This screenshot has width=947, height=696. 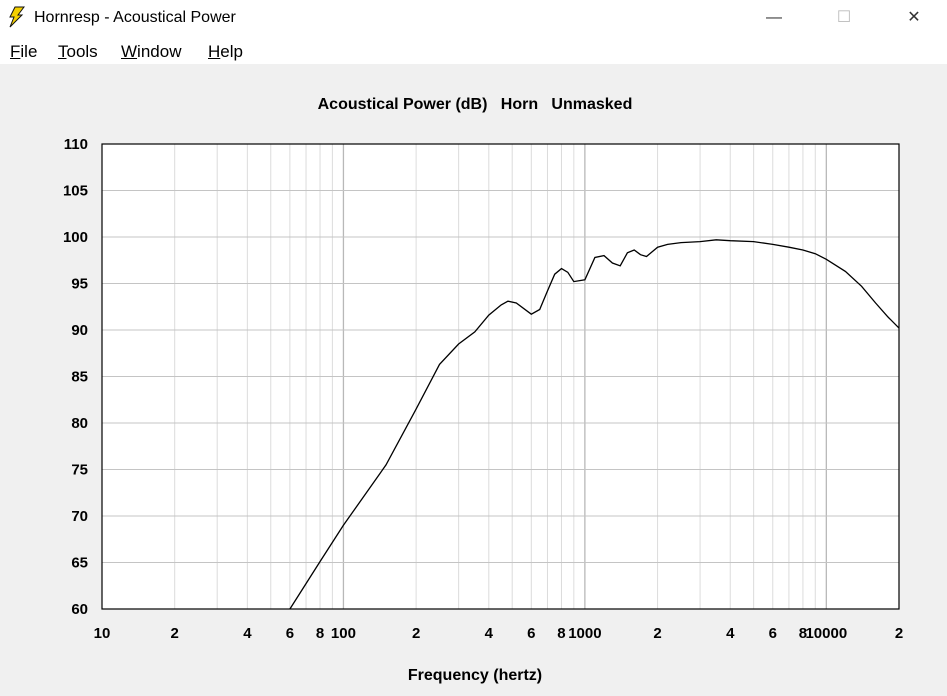 I want to click on y-tick-label: 85, so click(x=79, y=377).